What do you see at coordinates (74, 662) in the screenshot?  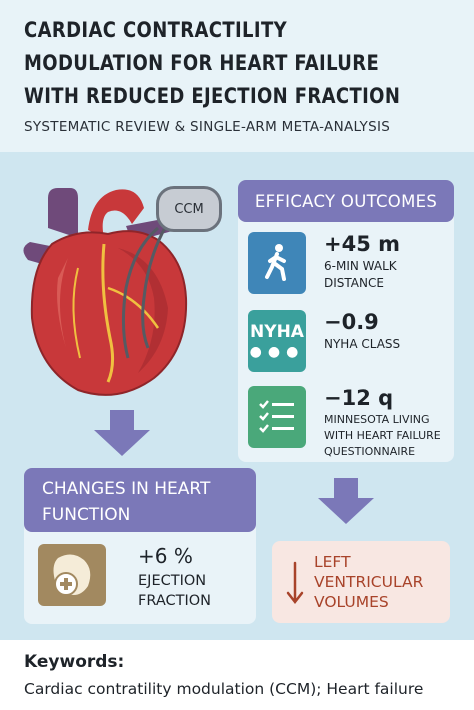 I see `keywords-title: Keywords:` at bounding box center [74, 662].